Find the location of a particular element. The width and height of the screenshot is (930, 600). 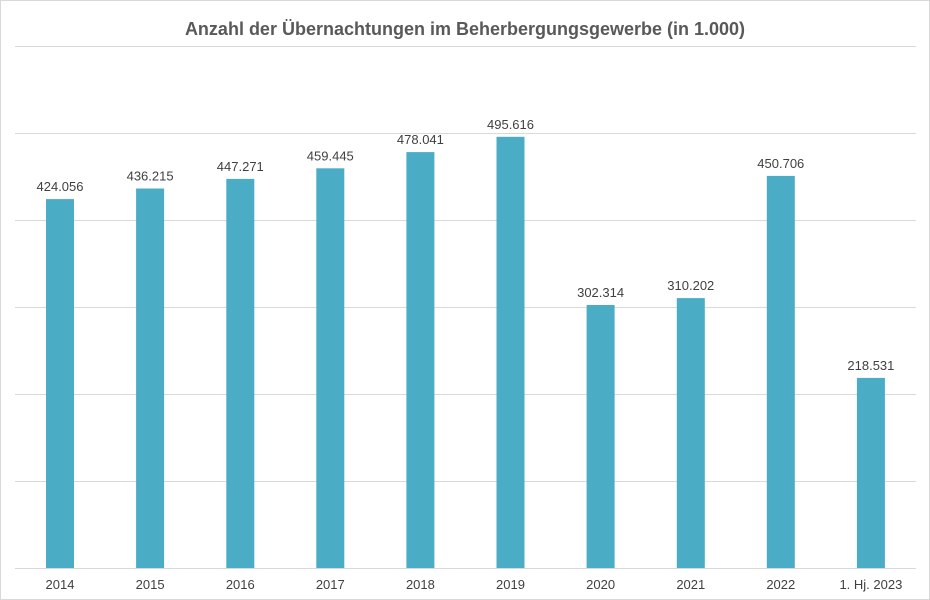

bar-2021 is located at coordinates (690, 433).